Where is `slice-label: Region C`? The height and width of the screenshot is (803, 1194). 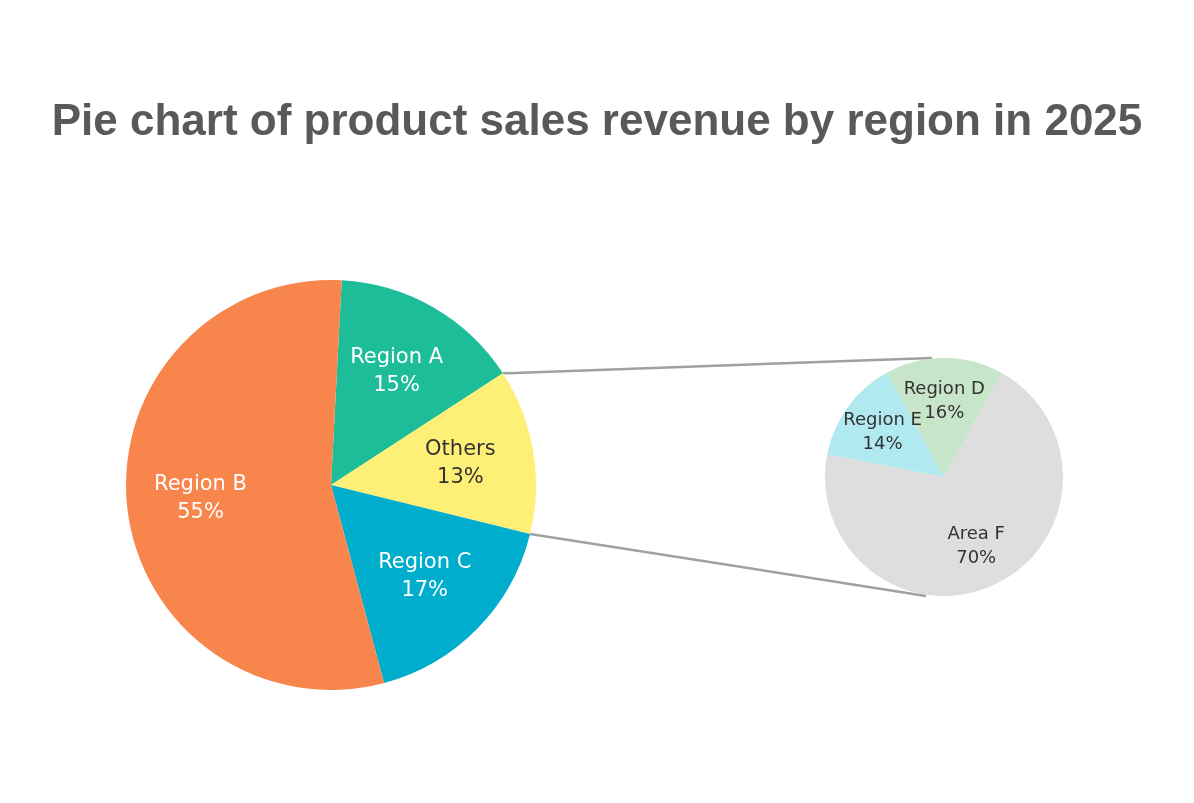 slice-label: Region C is located at coordinates (425, 561).